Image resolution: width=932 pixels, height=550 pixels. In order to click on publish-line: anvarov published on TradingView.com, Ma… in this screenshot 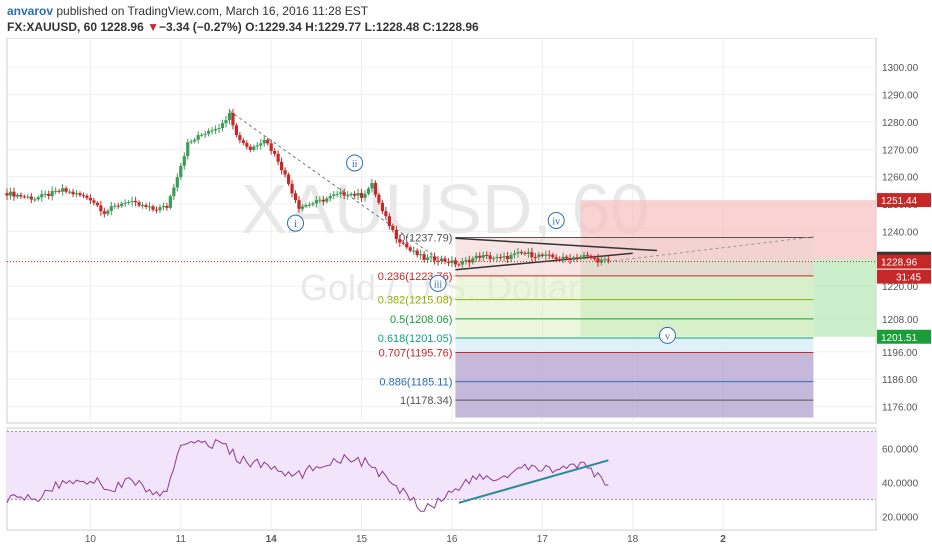, I will do `click(187, 11)`.